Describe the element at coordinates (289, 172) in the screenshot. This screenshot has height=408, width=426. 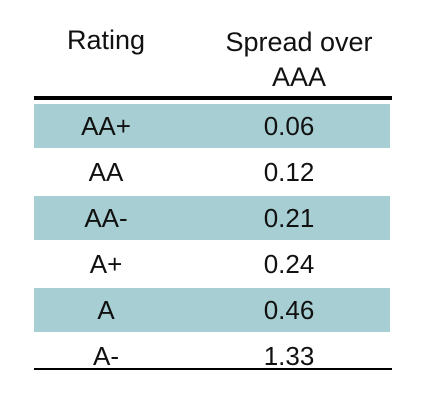
I see `cell-spread: 0.12` at that location.